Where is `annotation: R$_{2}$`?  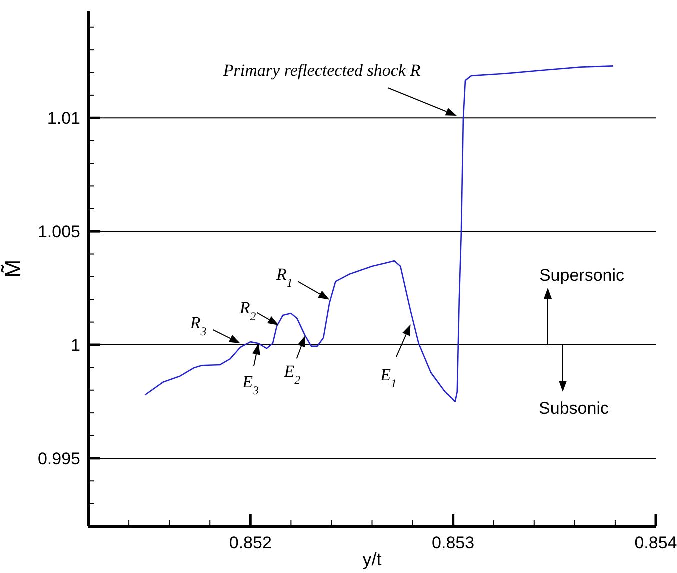 annotation: R$_{2}$ is located at coordinates (247, 311).